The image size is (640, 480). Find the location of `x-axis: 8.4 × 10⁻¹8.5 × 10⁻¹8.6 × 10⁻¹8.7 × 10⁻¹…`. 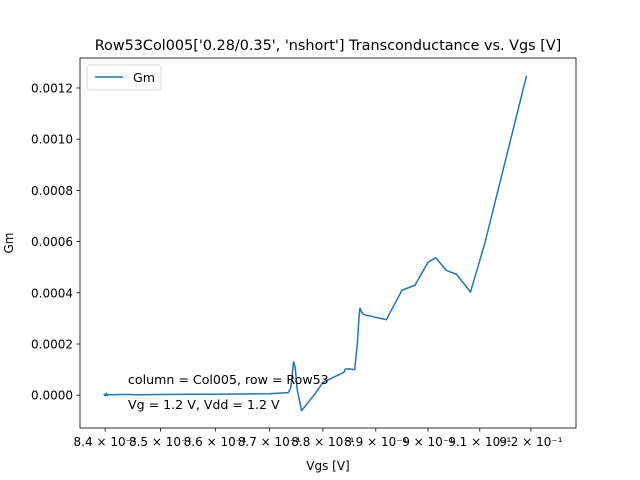

x-axis: 8.4 × 10⁻¹8.5 × 10⁻¹8.6 × 10⁻¹8.7 × 10⁻¹… is located at coordinates (318, 438).